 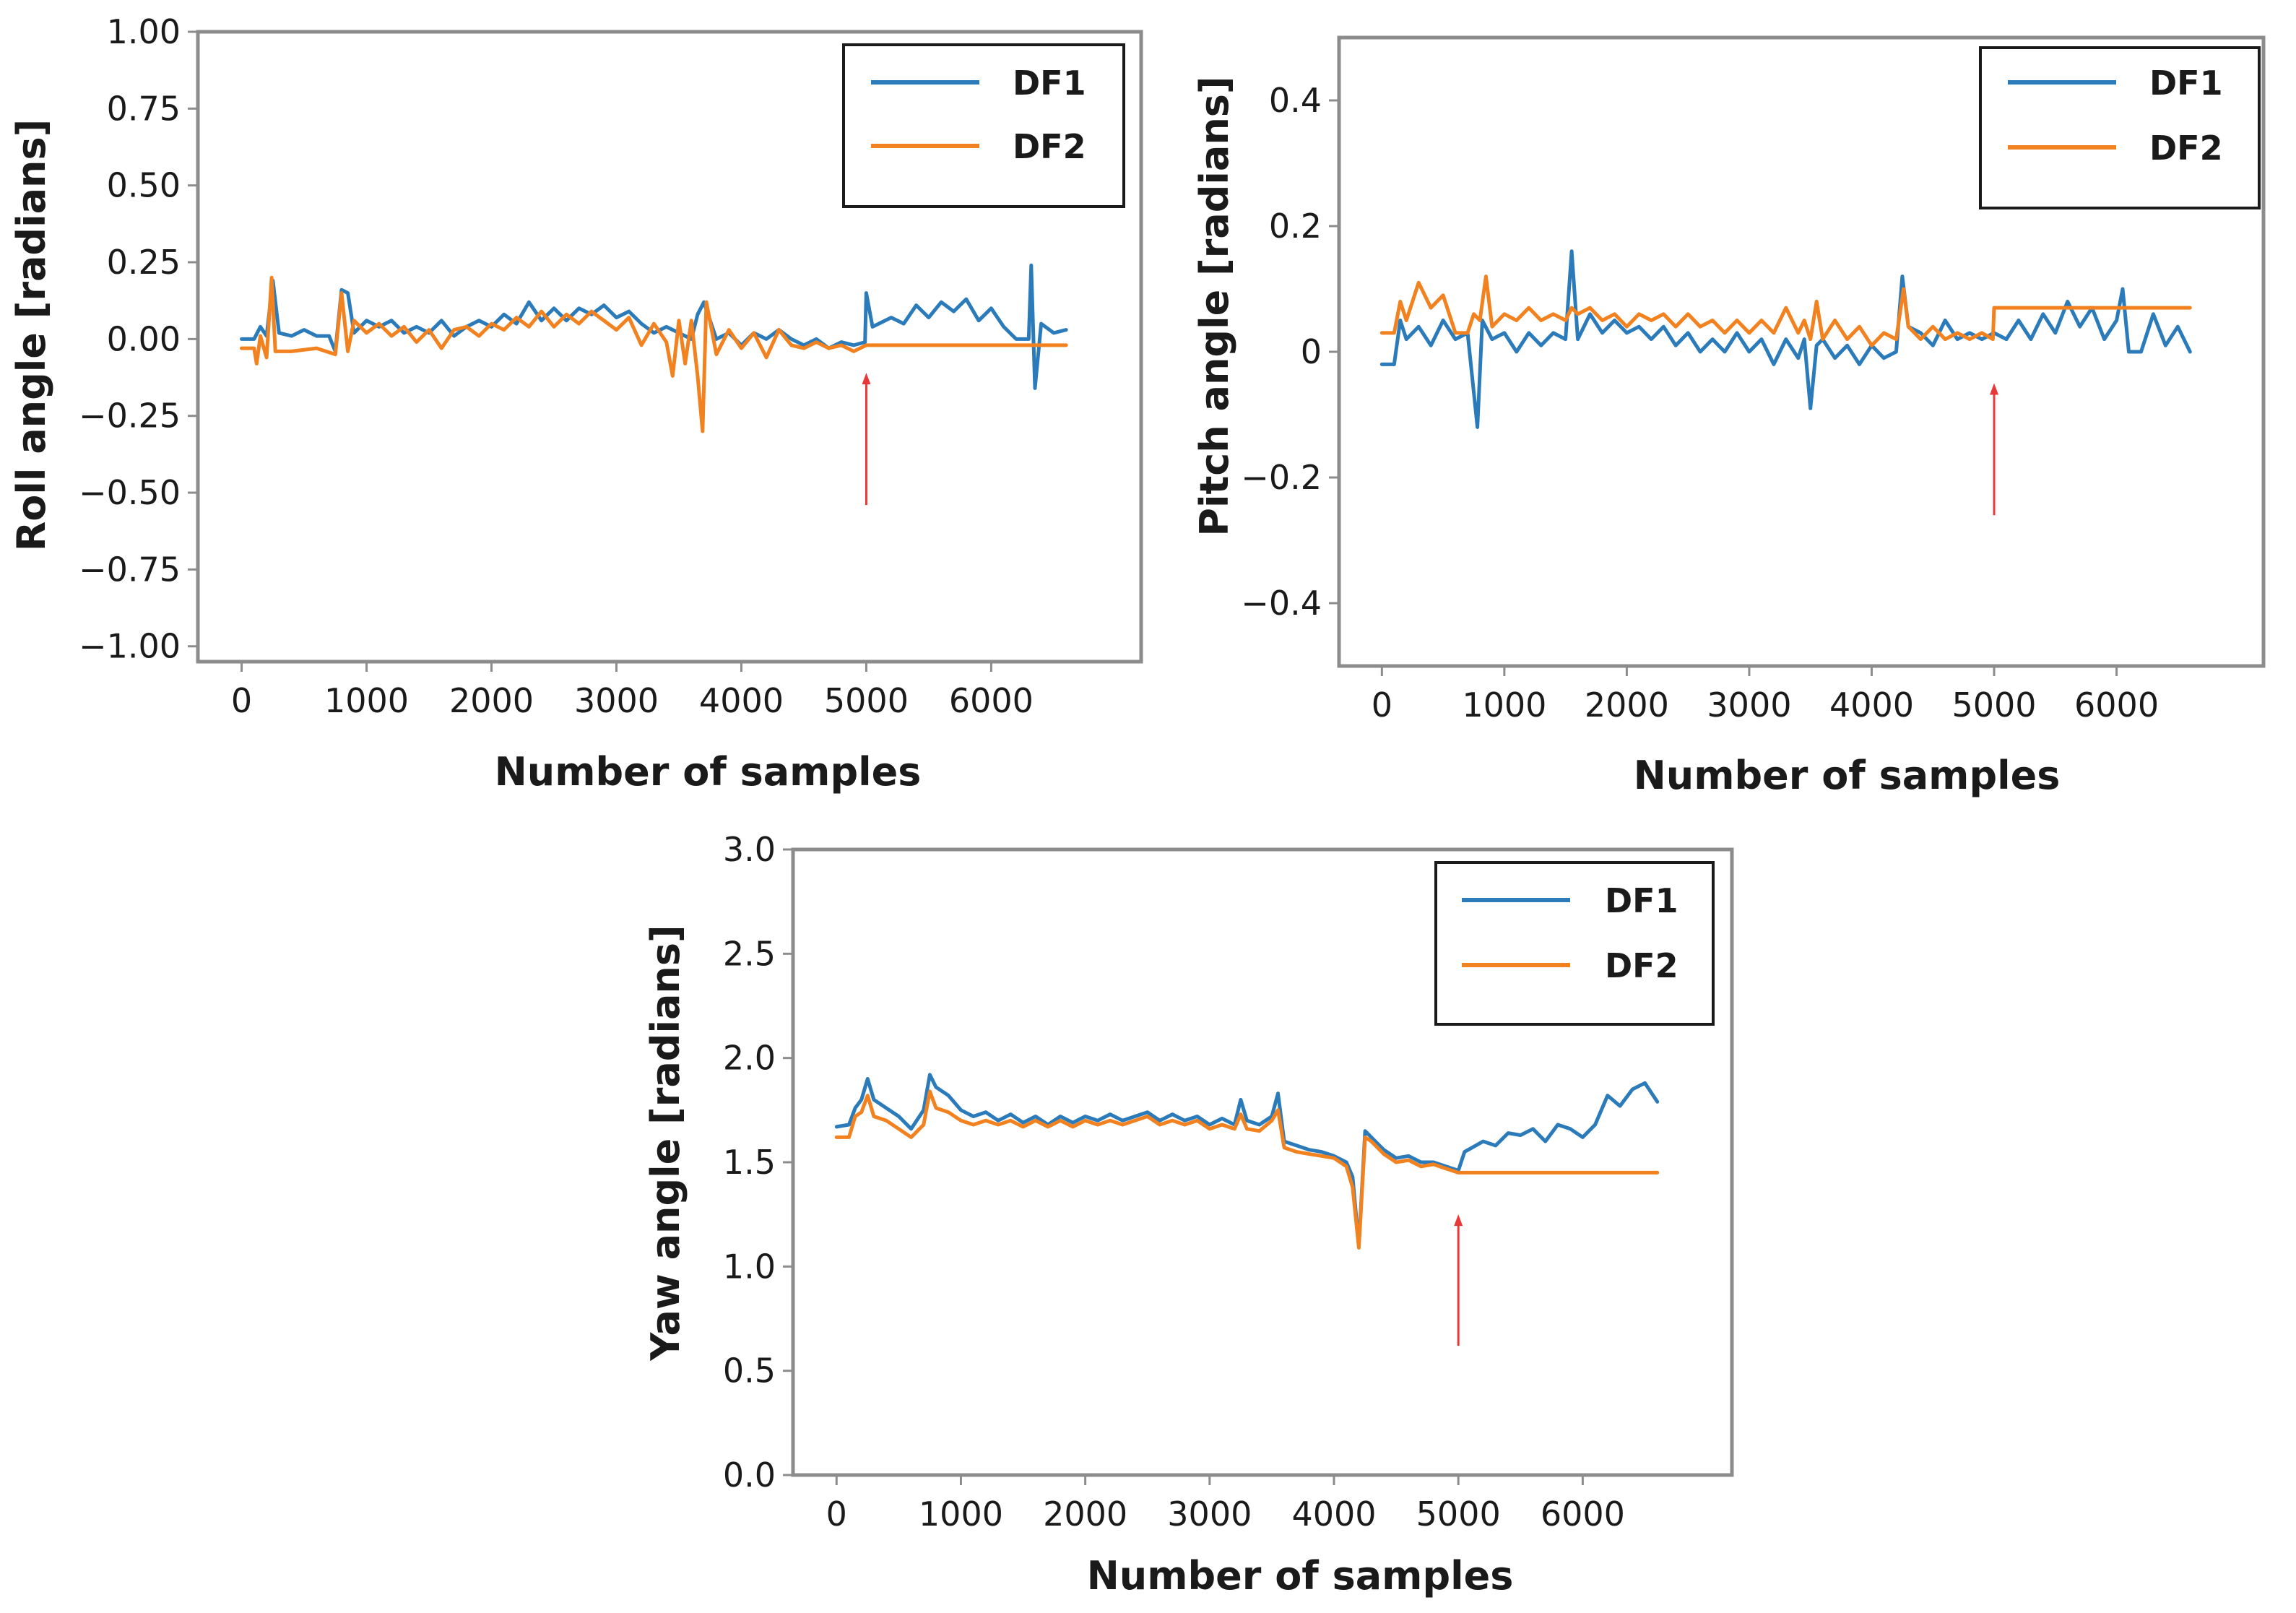 I want to click on yaw-y-tick-label: 3.0, so click(x=749, y=849).